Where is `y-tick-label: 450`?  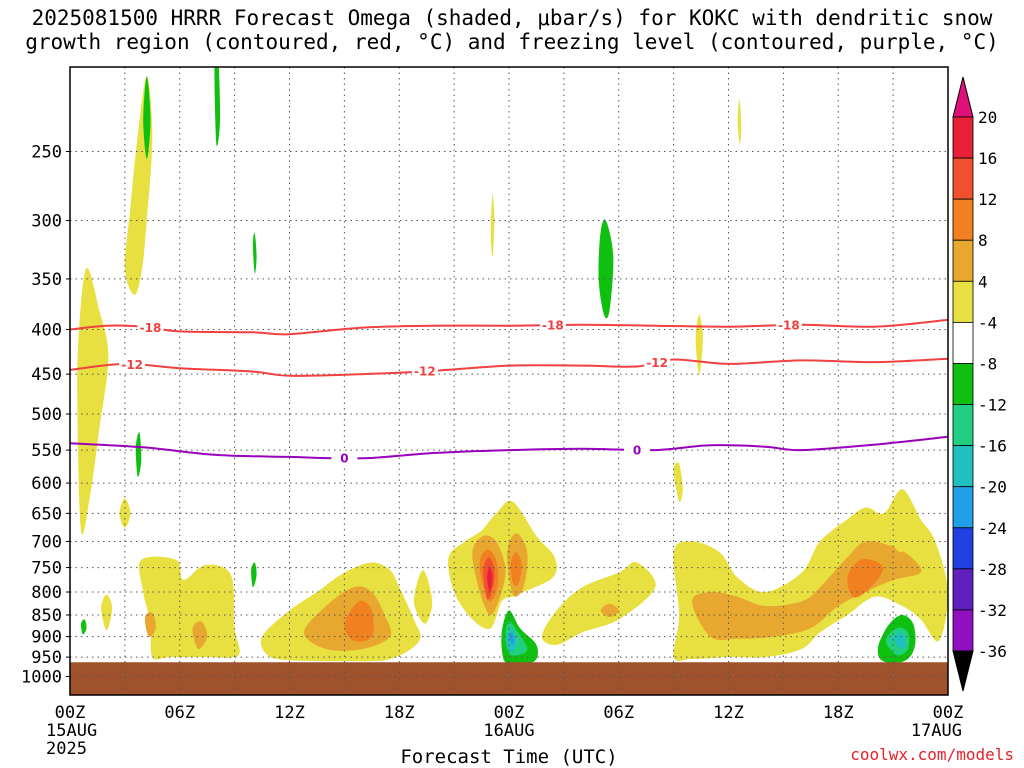
y-tick-label: 450 is located at coordinates (46, 375).